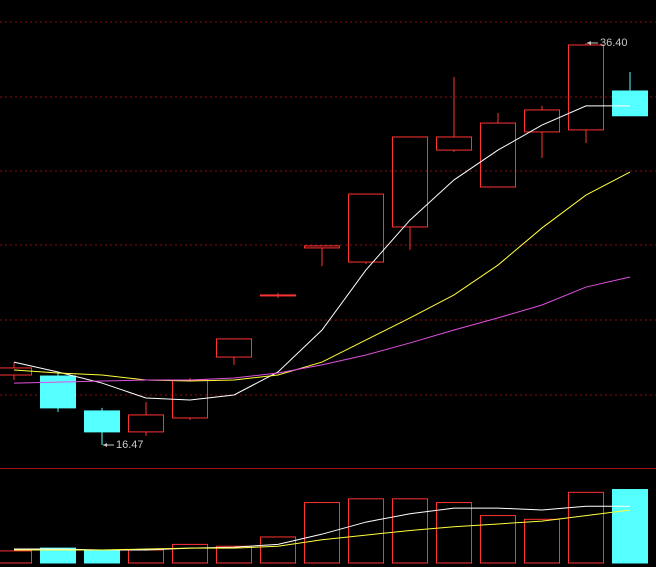 This screenshot has height=567, width=656. I want to click on annotation-label: 16.47, so click(130, 445).